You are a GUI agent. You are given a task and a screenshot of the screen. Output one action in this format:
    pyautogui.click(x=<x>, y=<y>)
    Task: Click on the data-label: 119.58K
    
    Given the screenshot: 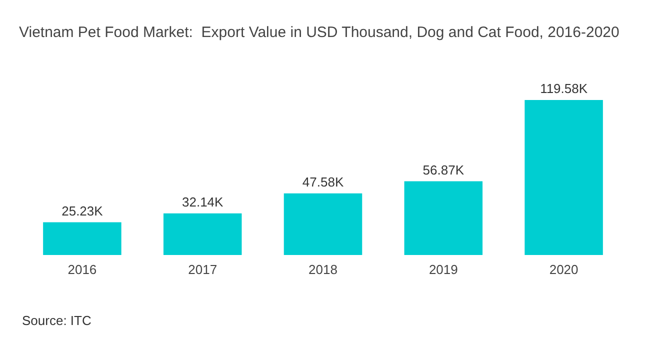 What is the action you would take?
    pyautogui.click(x=564, y=88)
    